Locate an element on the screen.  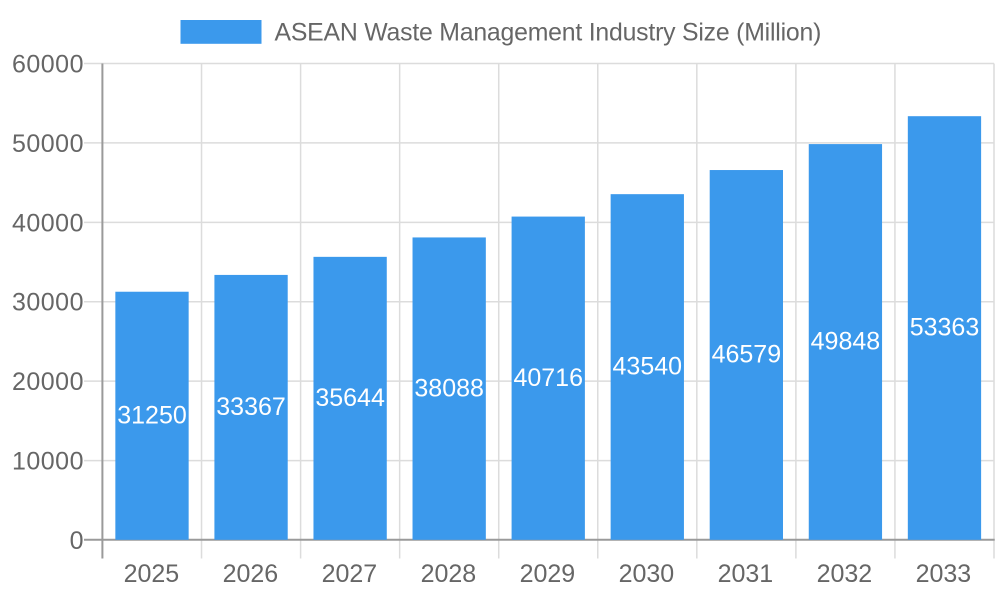
svg-text: 43540 is located at coordinates (648, 367).